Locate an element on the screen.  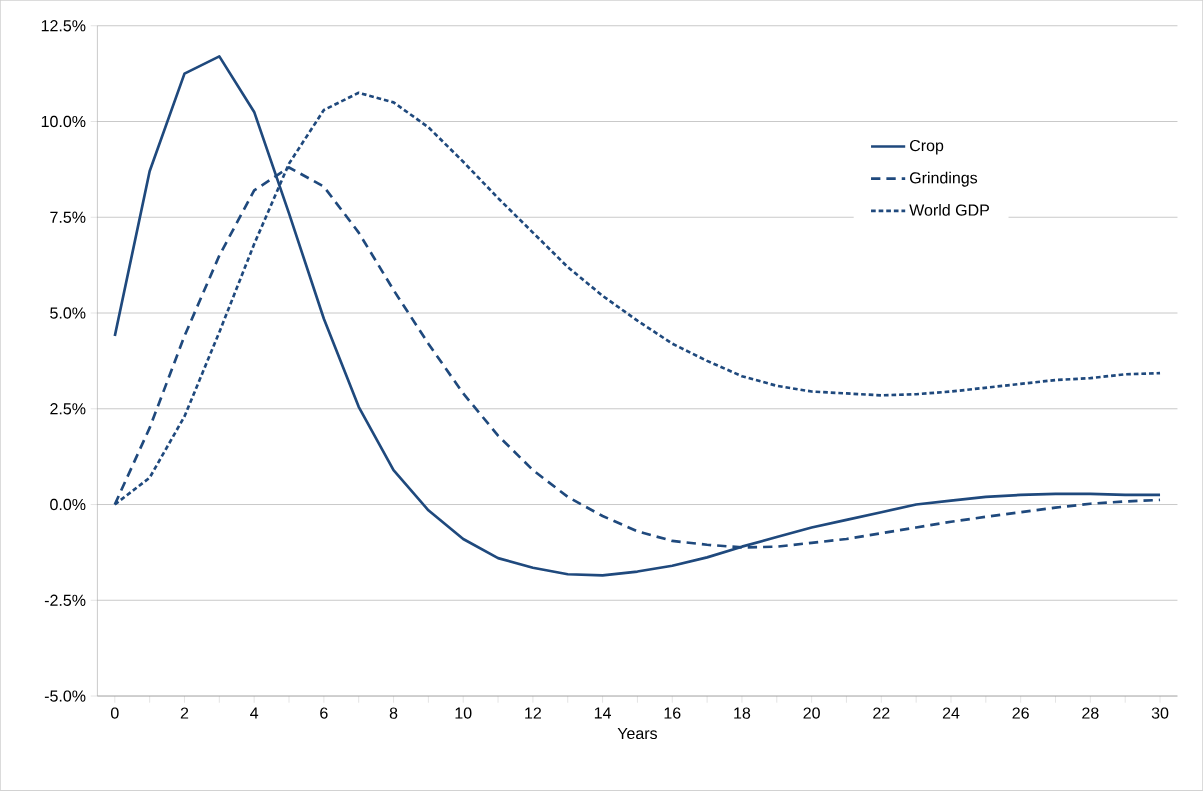
y-tick-label: 2.5% is located at coordinates (68, 409).